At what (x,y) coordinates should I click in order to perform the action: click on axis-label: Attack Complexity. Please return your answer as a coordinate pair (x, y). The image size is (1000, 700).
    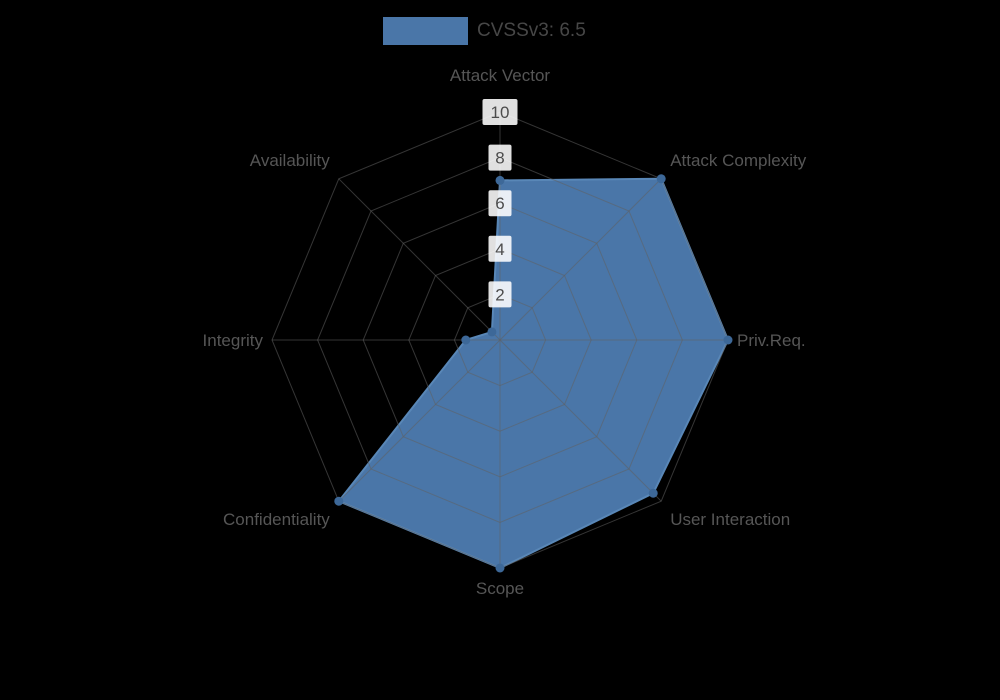
    Looking at the image, I should click on (738, 160).